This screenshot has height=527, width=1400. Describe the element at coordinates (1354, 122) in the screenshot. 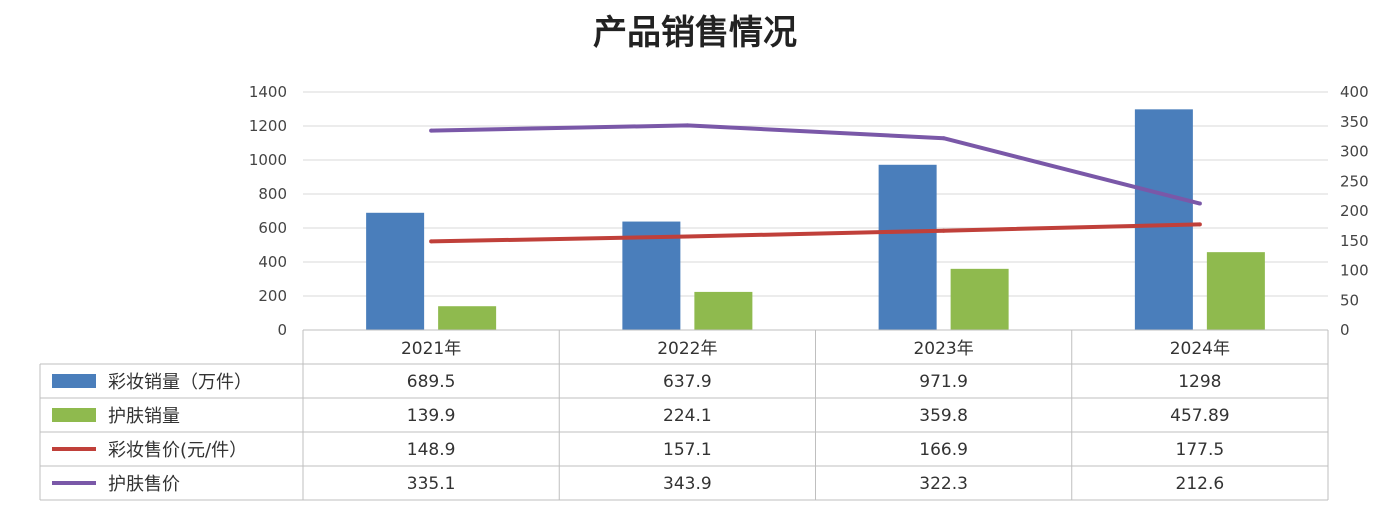

I see `right-tick-label: 350` at that location.